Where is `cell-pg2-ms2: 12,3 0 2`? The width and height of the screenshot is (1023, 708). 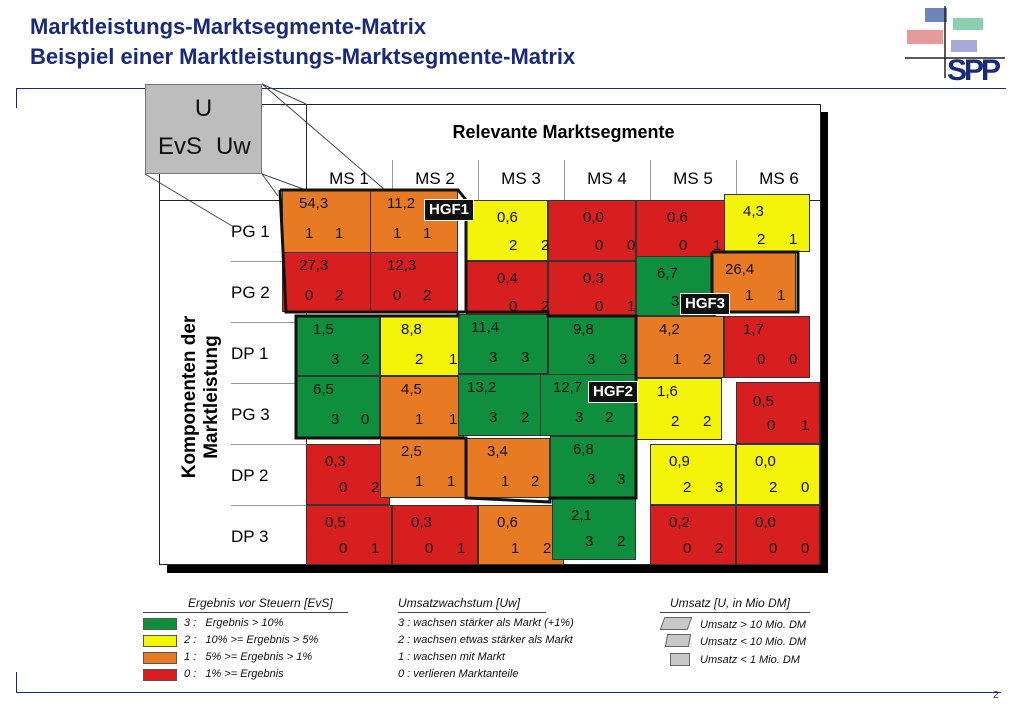 cell-pg2-ms2: 12,3 0 2 is located at coordinates (414, 282).